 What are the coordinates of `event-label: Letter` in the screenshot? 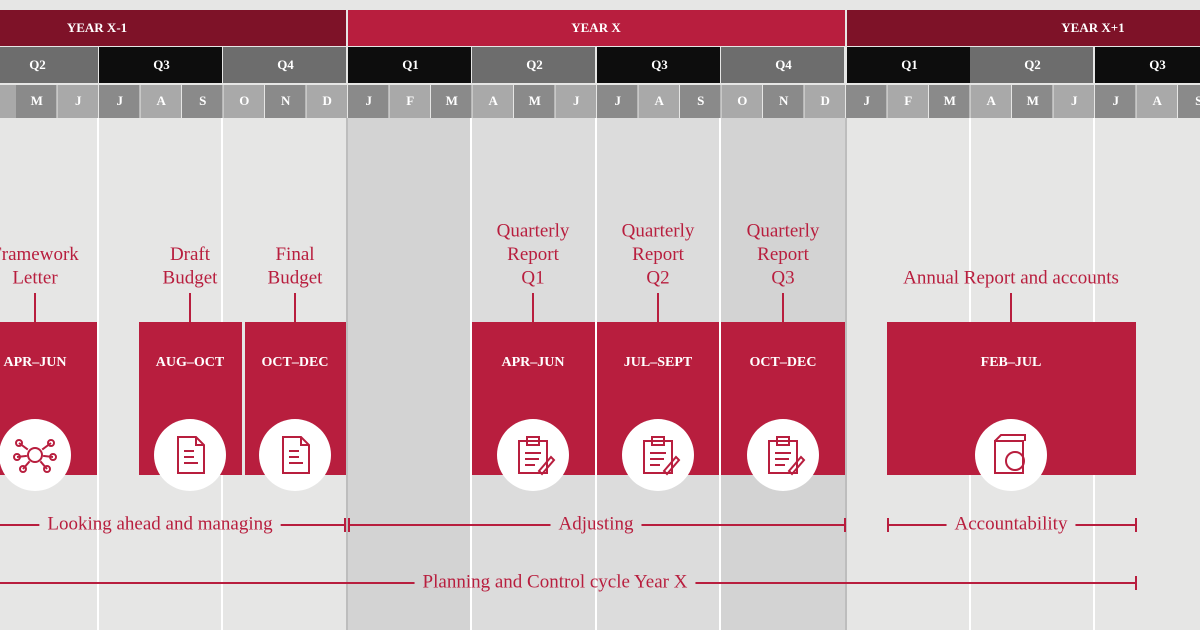 It's located at (35, 277).